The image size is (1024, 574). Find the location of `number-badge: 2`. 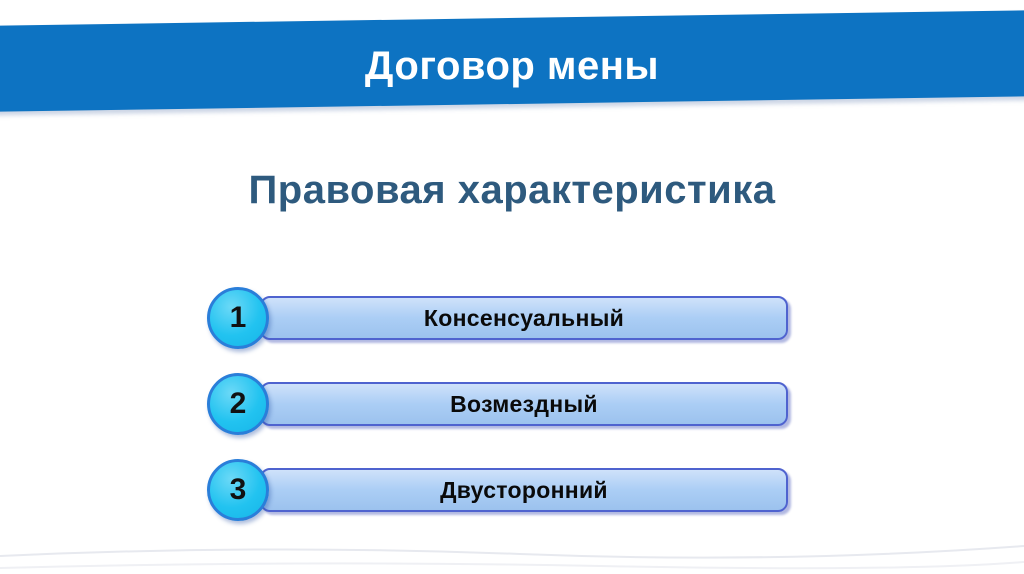

number-badge: 2 is located at coordinates (238, 404).